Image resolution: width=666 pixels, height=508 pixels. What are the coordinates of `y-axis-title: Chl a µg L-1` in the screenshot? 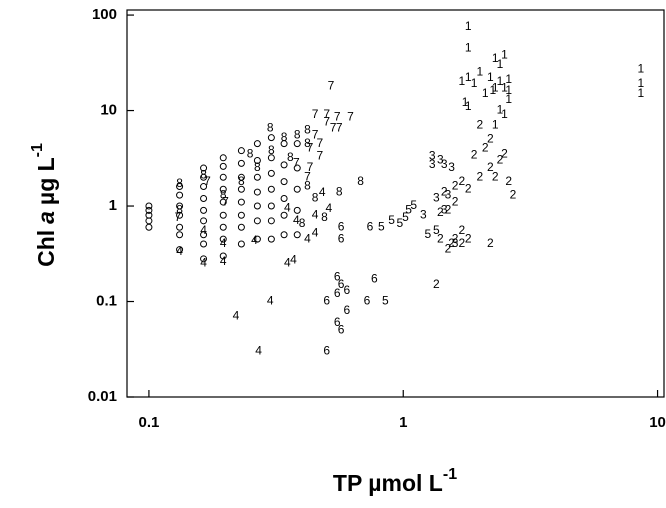 It's located at (44, 205).